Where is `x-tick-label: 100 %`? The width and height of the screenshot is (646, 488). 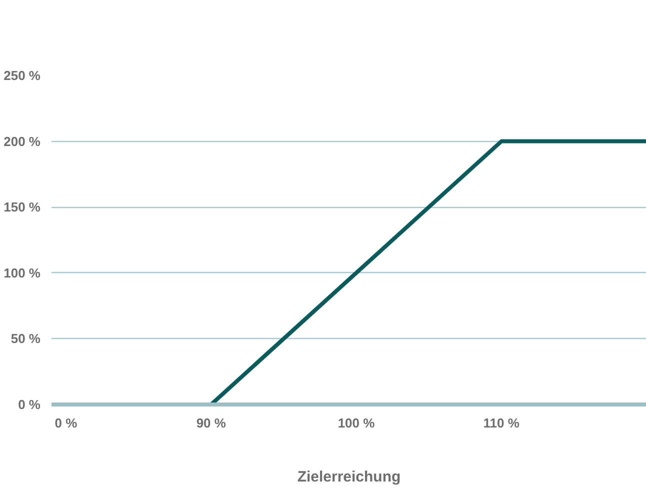
x-tick-label: 100 % is located at coordinates (357, 423).